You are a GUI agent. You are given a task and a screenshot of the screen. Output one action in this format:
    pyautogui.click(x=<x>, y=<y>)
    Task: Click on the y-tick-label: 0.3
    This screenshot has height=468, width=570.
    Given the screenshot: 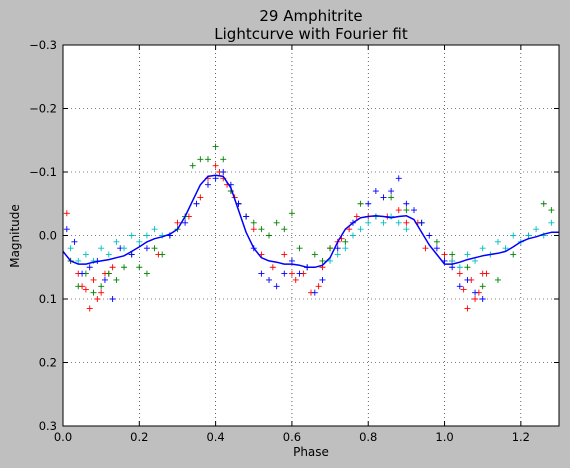 What is the action you would take?
    pyautogui.click(x=48, y=426)
    